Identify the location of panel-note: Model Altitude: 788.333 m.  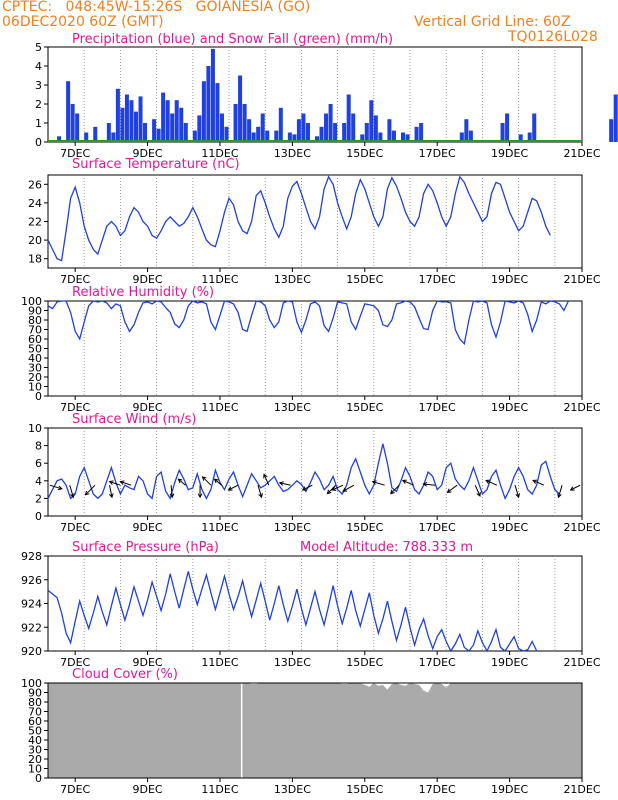
(386, 547).